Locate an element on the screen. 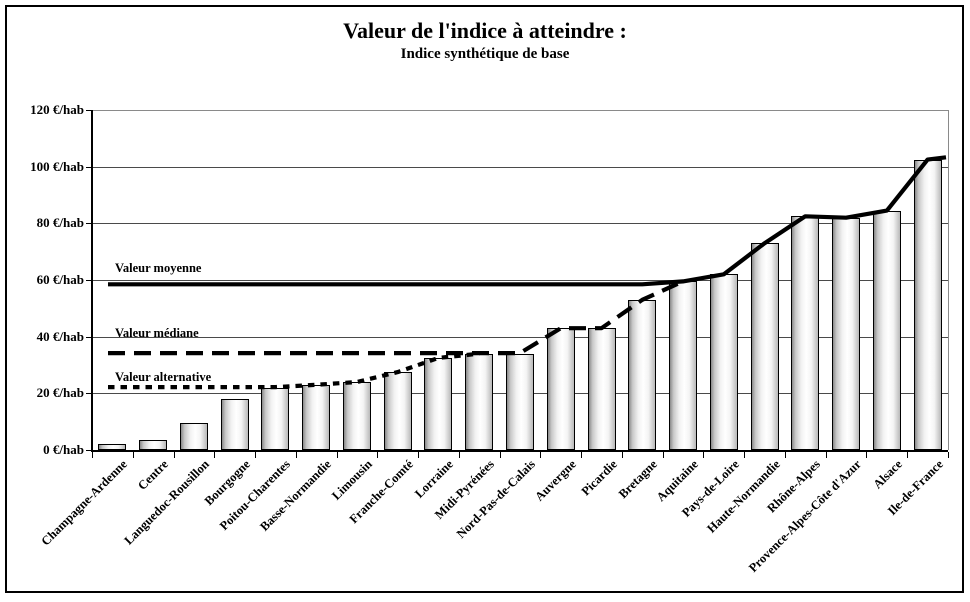 This screenshot has width=970, height=602. bar-bourgogne is located at coordinates (234, 424).